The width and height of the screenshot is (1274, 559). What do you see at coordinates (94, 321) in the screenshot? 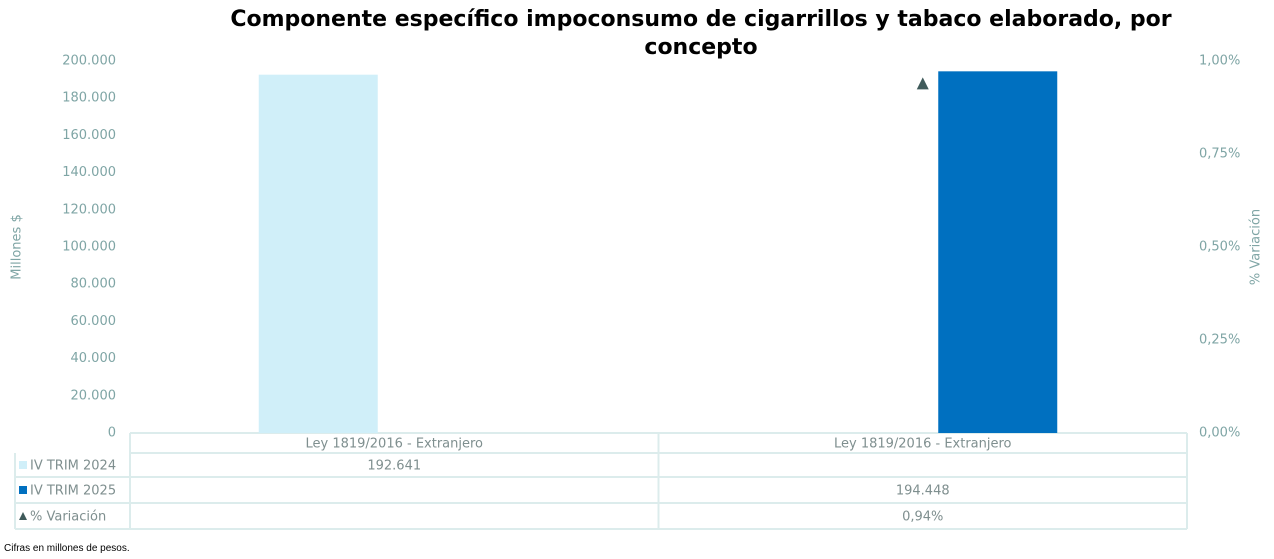
I see `y-tick-label: 60.000` at bounding box center [94, 321].